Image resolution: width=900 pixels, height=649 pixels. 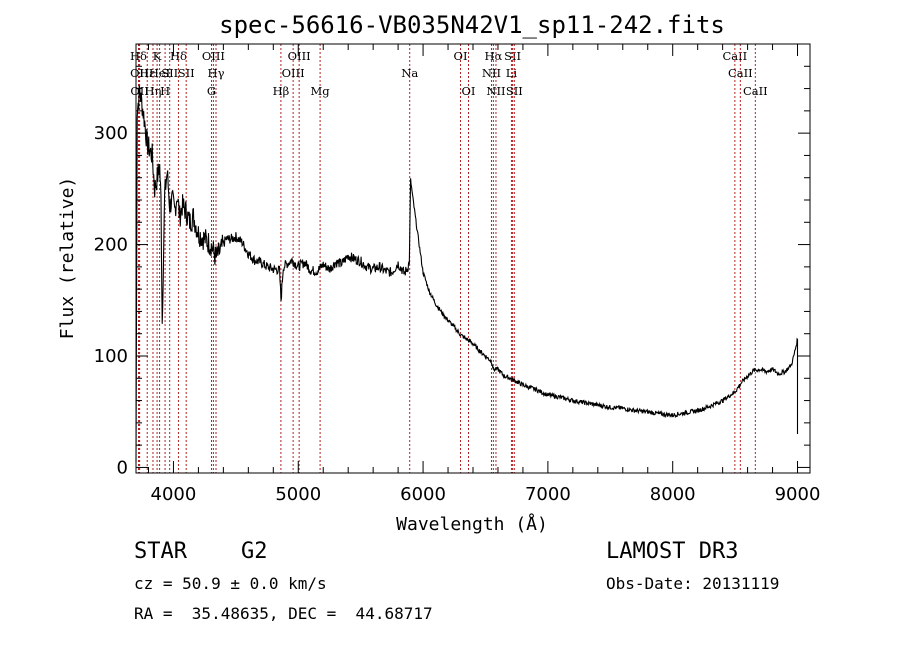 What do you see at coordinates (178, 56) in the screenshot?
I see `spectral-line-label-9: Hδ` at bounding box center [178, 56].